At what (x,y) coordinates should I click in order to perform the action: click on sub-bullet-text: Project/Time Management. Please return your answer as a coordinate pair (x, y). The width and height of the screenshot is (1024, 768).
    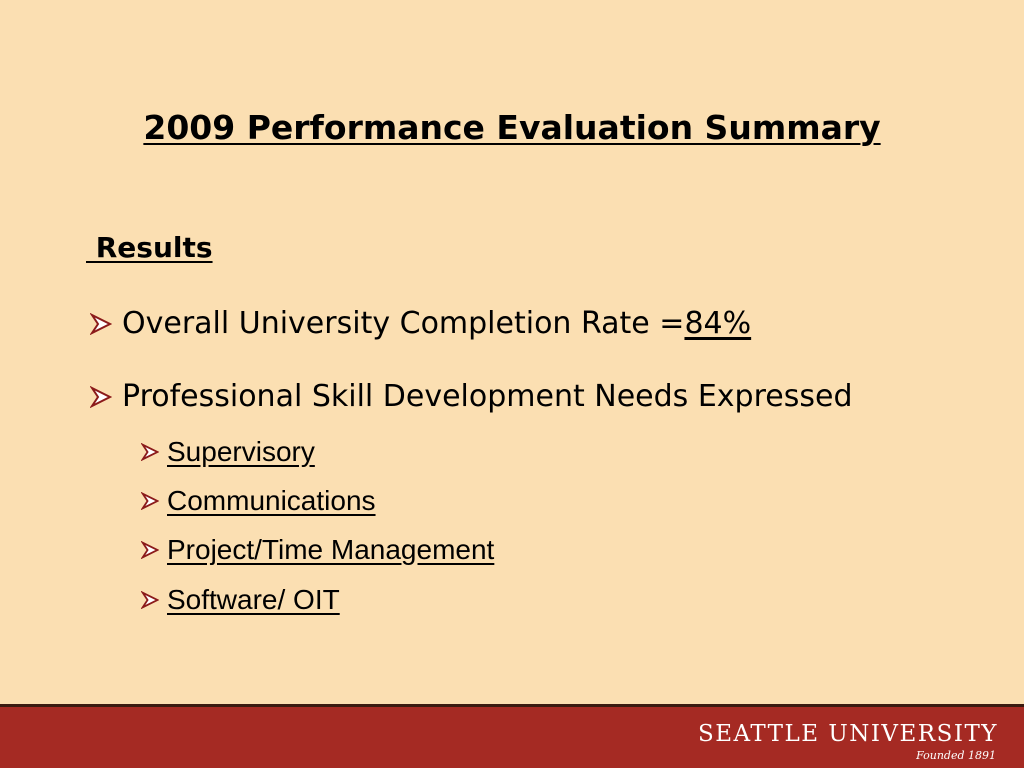
    Looking at the image, I should click on (331, 549).